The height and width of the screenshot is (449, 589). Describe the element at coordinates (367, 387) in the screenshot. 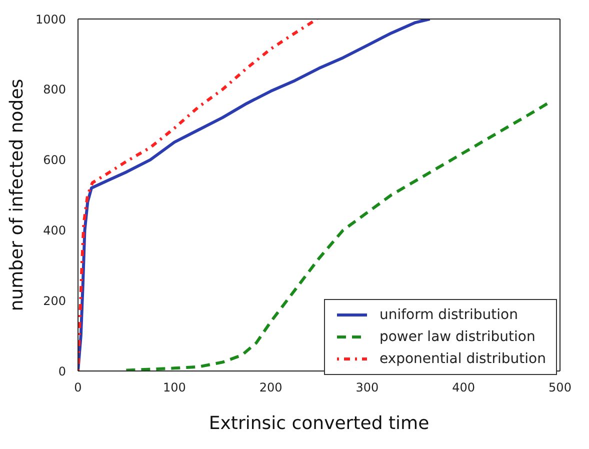

I see `x-tick-label: 300` at that location.